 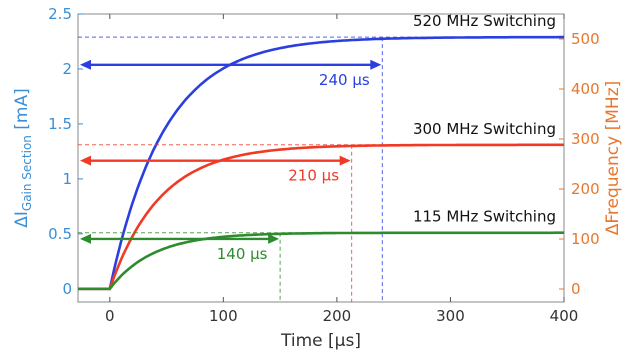 I want to click on y-left-title-subscript: Gain Section, so click(x=27, y=173).